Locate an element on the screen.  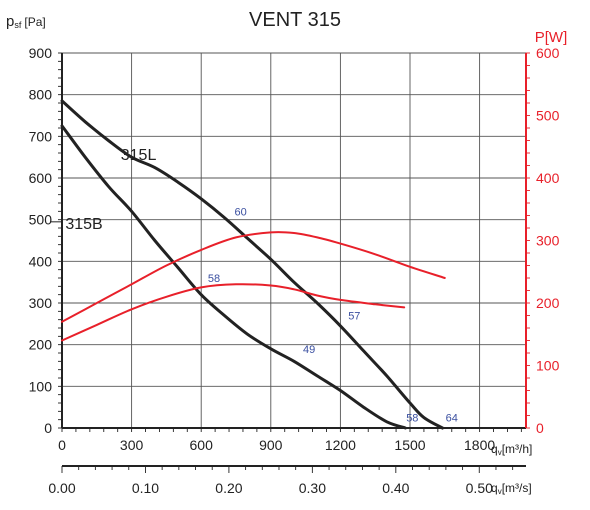
y-tick-label: 400 is located at coordinates (41, 261).